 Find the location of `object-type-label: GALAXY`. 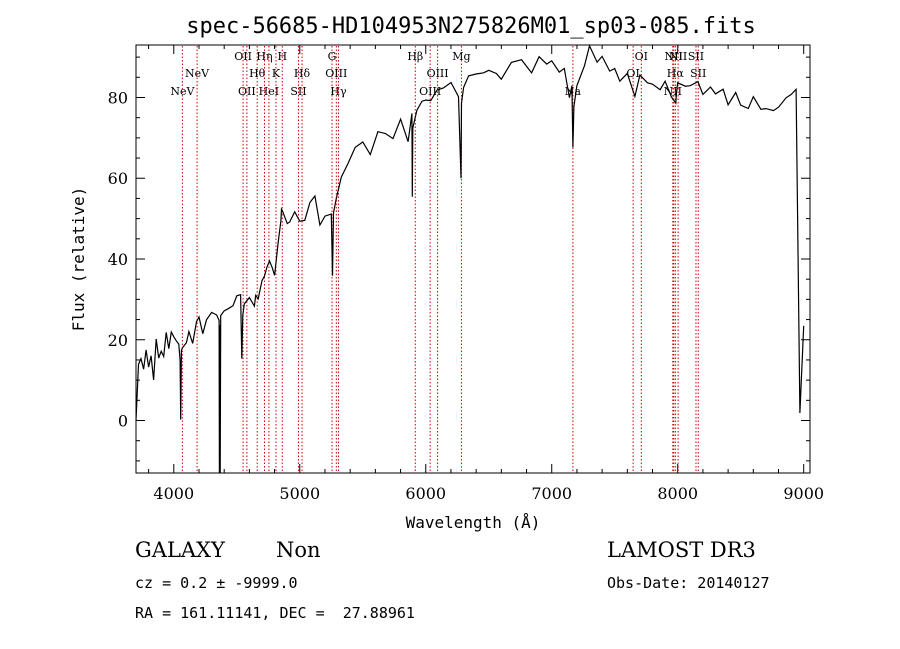

object-type-label: GALAXY is located at coordinates (180, 550).